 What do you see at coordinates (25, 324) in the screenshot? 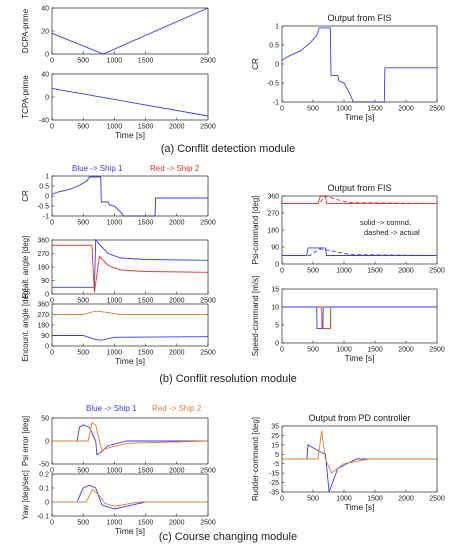
I see `y-axis-label: Encount. angle [deg]` at bounding box center [25, 324].